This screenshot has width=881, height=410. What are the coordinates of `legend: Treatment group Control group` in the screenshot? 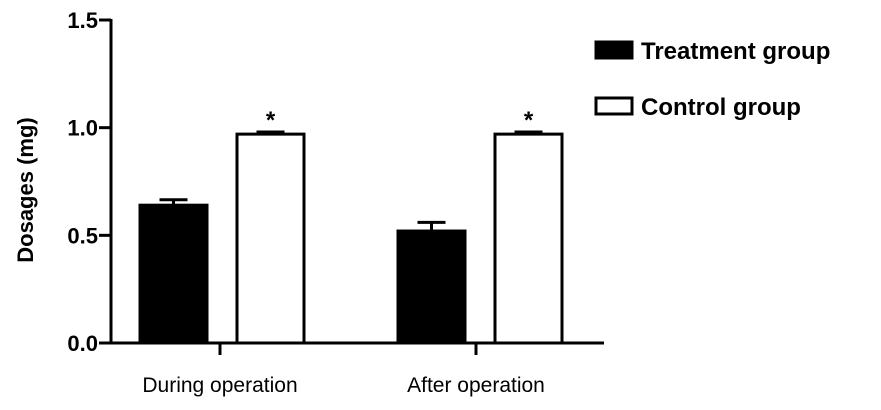 It's located at (712, 79).